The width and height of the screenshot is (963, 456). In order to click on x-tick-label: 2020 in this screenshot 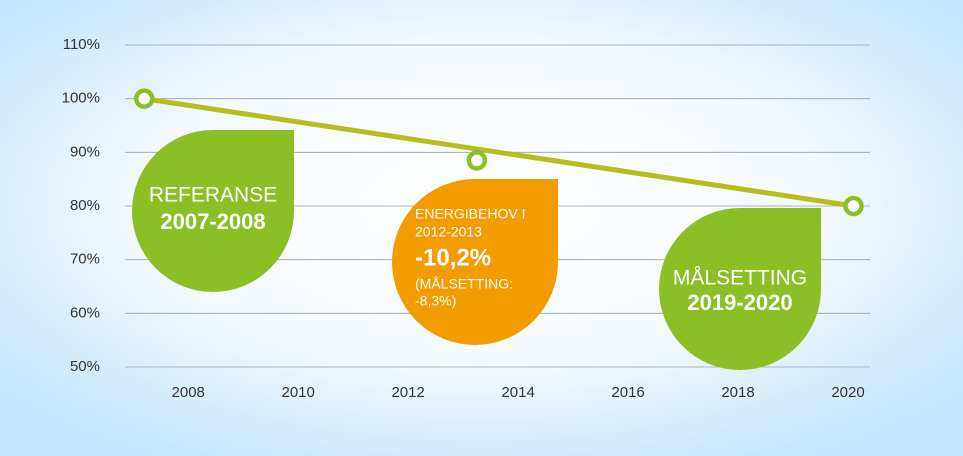, I will do `click(847, 392)`.